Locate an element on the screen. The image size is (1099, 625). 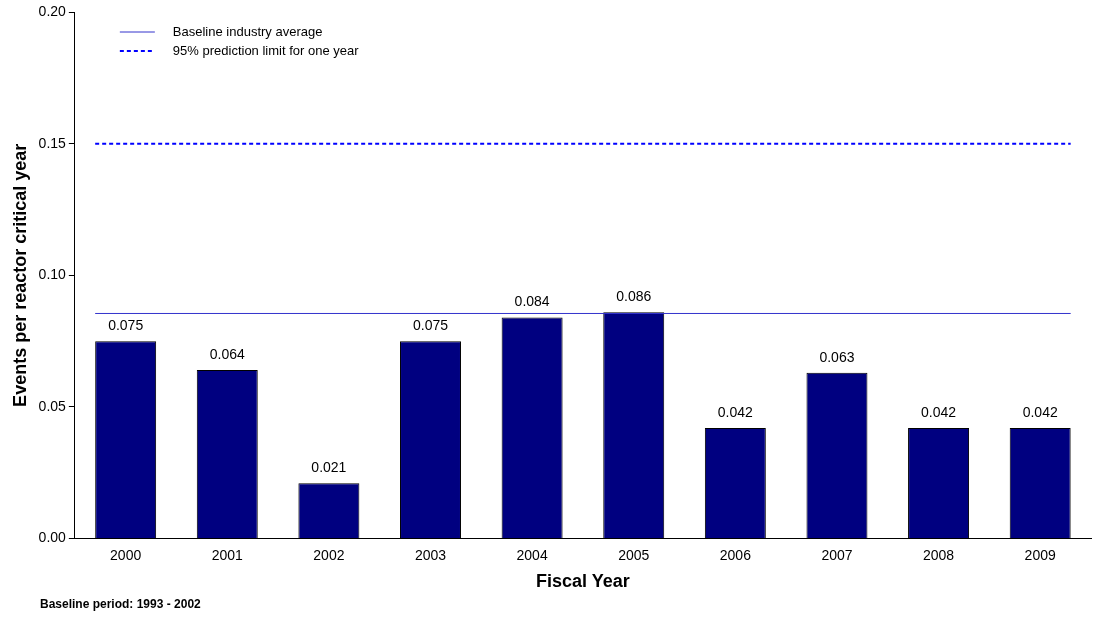
data-label: 0.021 is located at coordinates (329, 467).